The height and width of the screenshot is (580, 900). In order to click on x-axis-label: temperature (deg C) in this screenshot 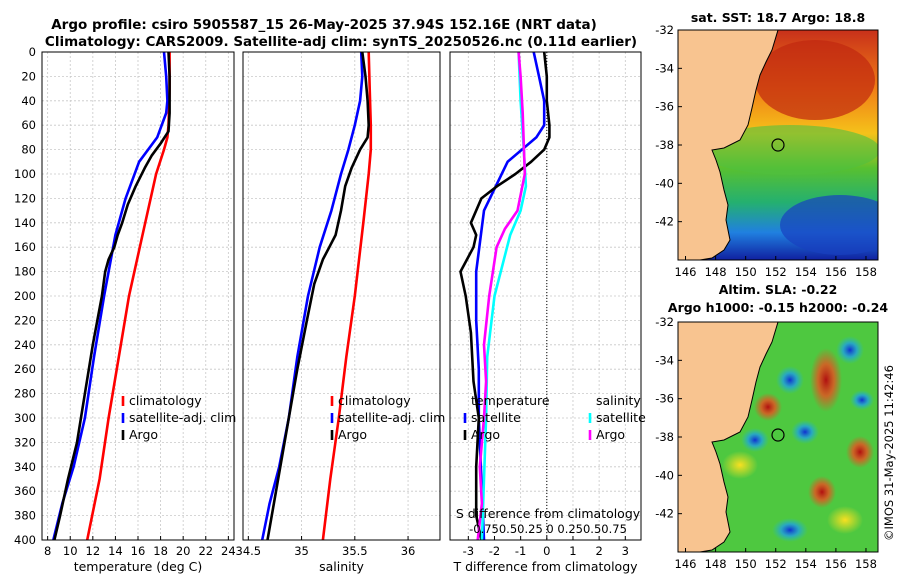, I will do `click(138, 566)`.